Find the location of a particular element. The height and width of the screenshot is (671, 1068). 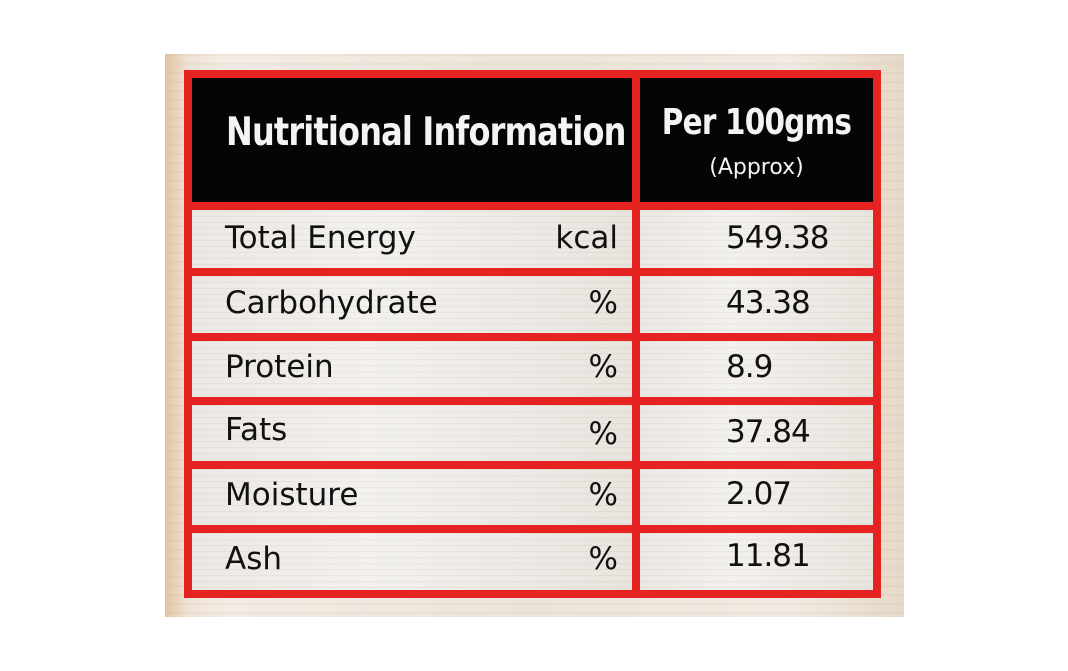

row-total-energy-value-cell: 549.38 is located at coordinates (756, 239).